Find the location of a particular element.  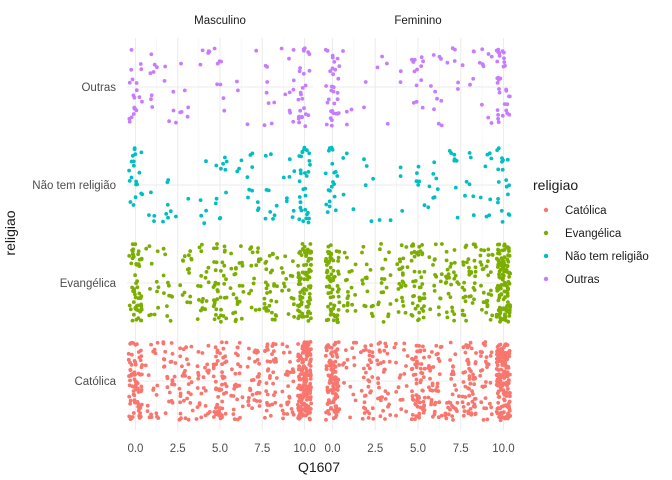

y-tick-label: Não tem religião is located at coordinates (74, 186).